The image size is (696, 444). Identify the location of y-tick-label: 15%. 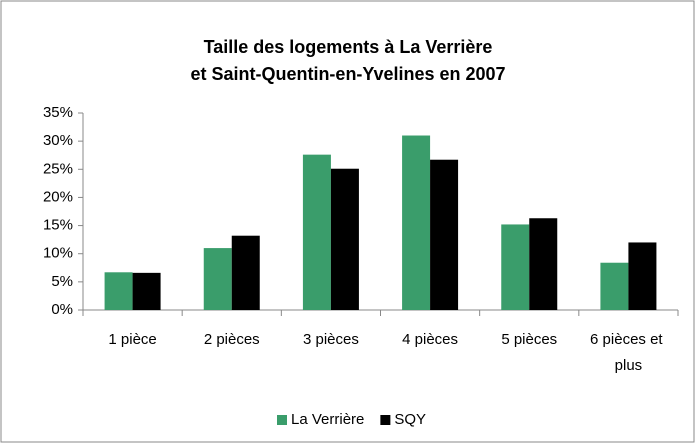
(58, 225).